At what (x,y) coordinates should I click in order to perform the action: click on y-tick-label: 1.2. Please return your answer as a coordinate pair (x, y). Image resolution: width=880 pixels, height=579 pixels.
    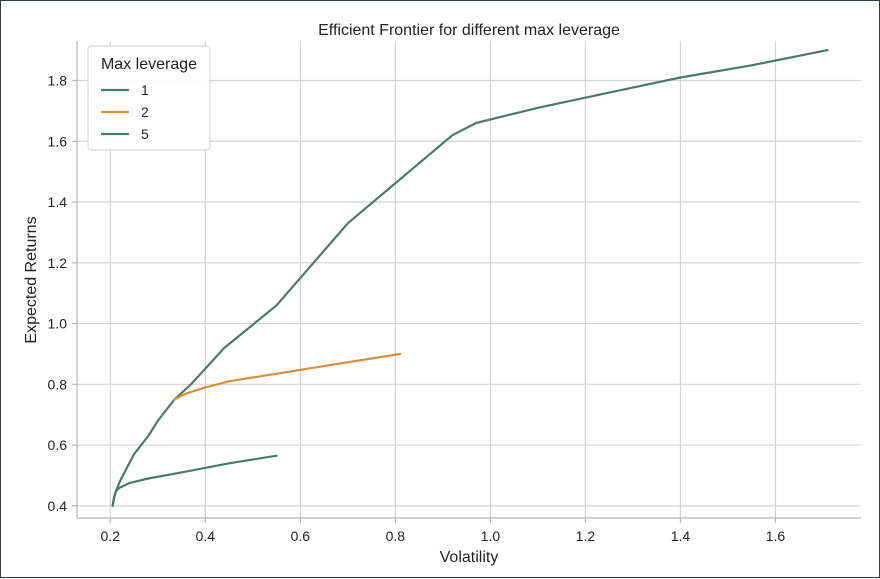
    Looking at the image, I should click on (58, 263).